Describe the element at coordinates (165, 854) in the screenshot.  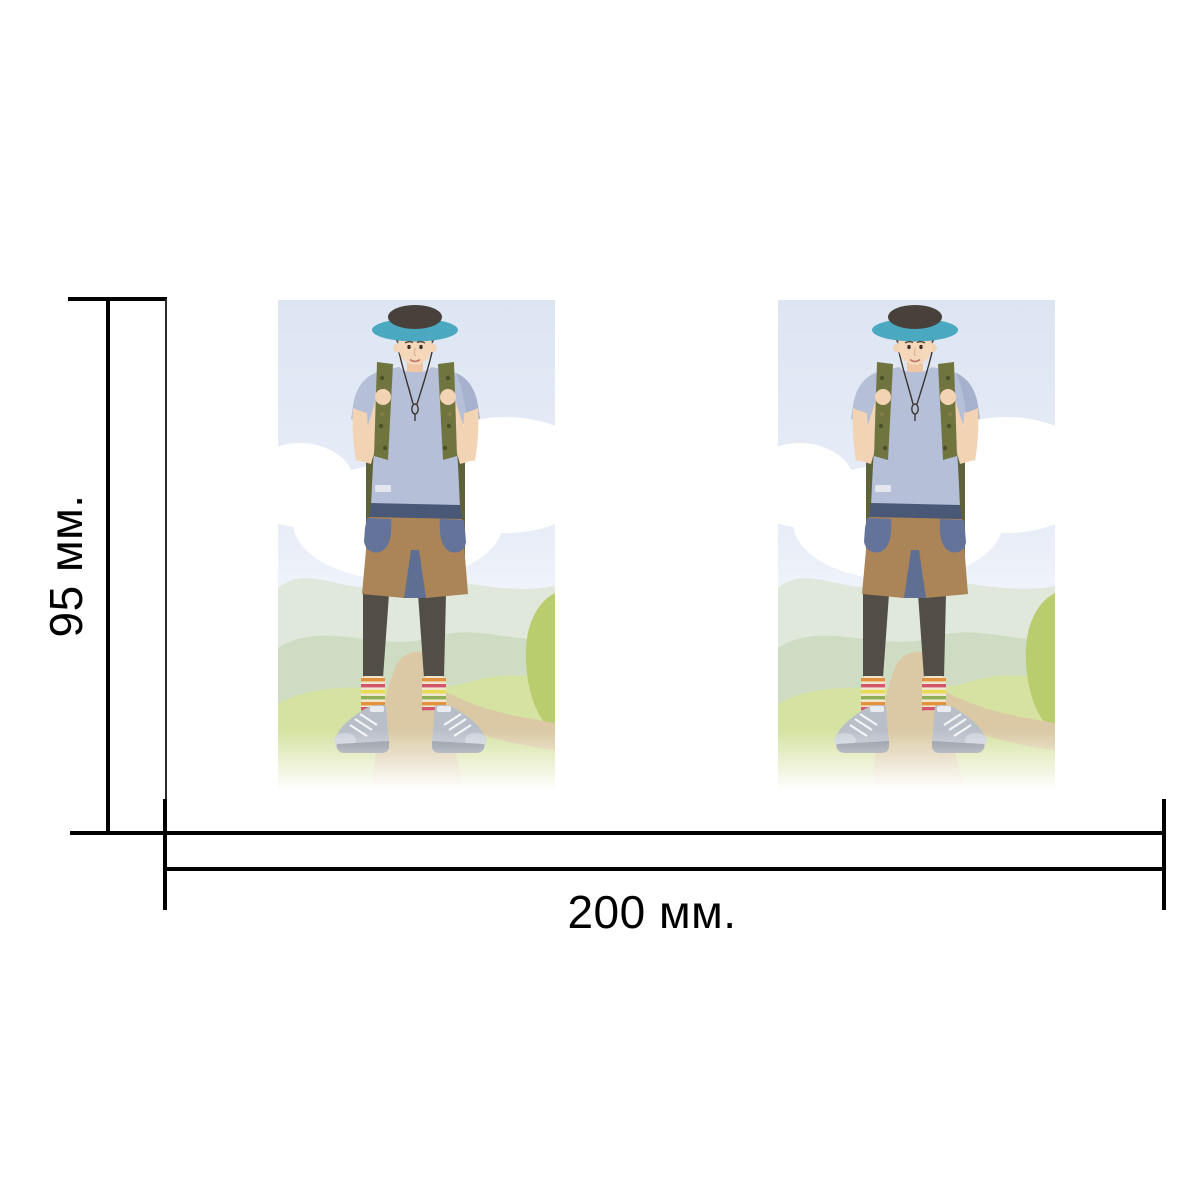
I see `width-left-tick` at that location.